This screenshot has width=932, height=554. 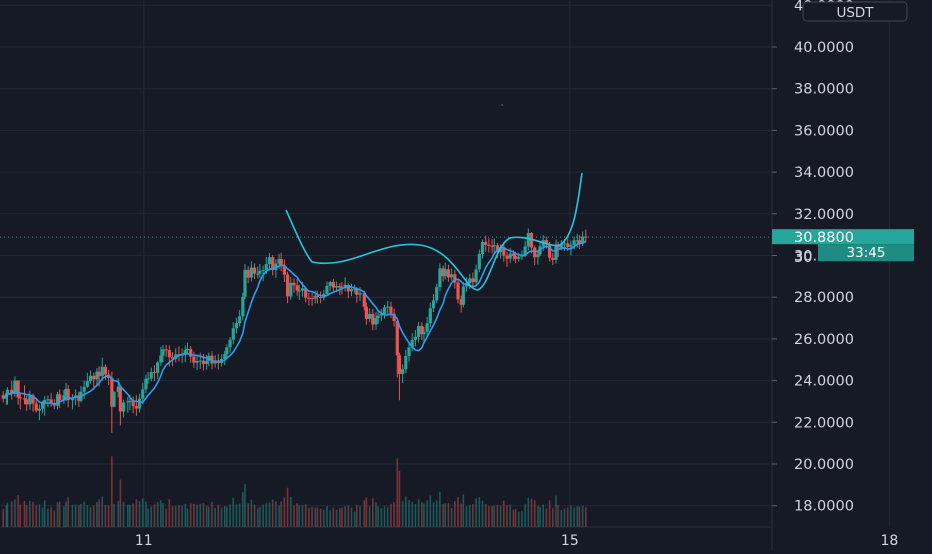 What do you see at coordinates (824, 215) in the screenshot?
I see `price-tick-label: 32.0000` at bounding box center [824, 215].